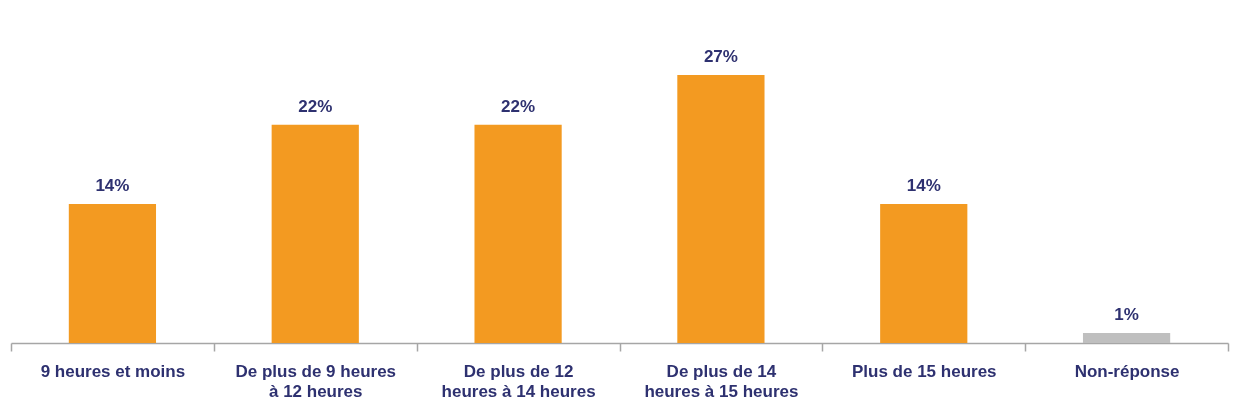 This screenshot has height=403, width=1233. What do you see at coordinates (1127, 371) in the screenshot?
I see `x-tick-label: Non-réponse` at bounding box center [1127, 371].